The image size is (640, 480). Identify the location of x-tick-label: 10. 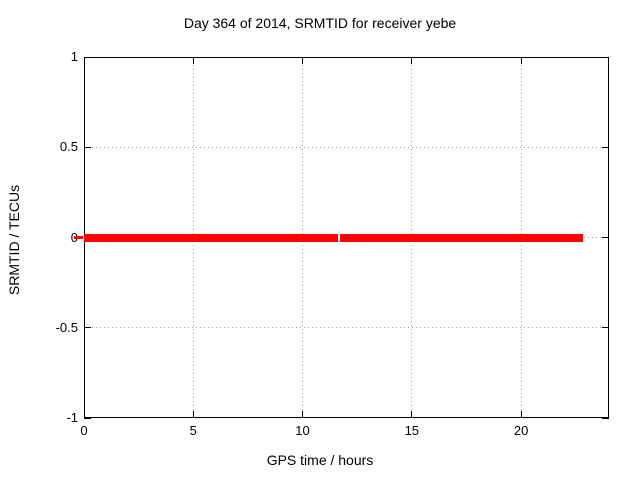
(302, 430).